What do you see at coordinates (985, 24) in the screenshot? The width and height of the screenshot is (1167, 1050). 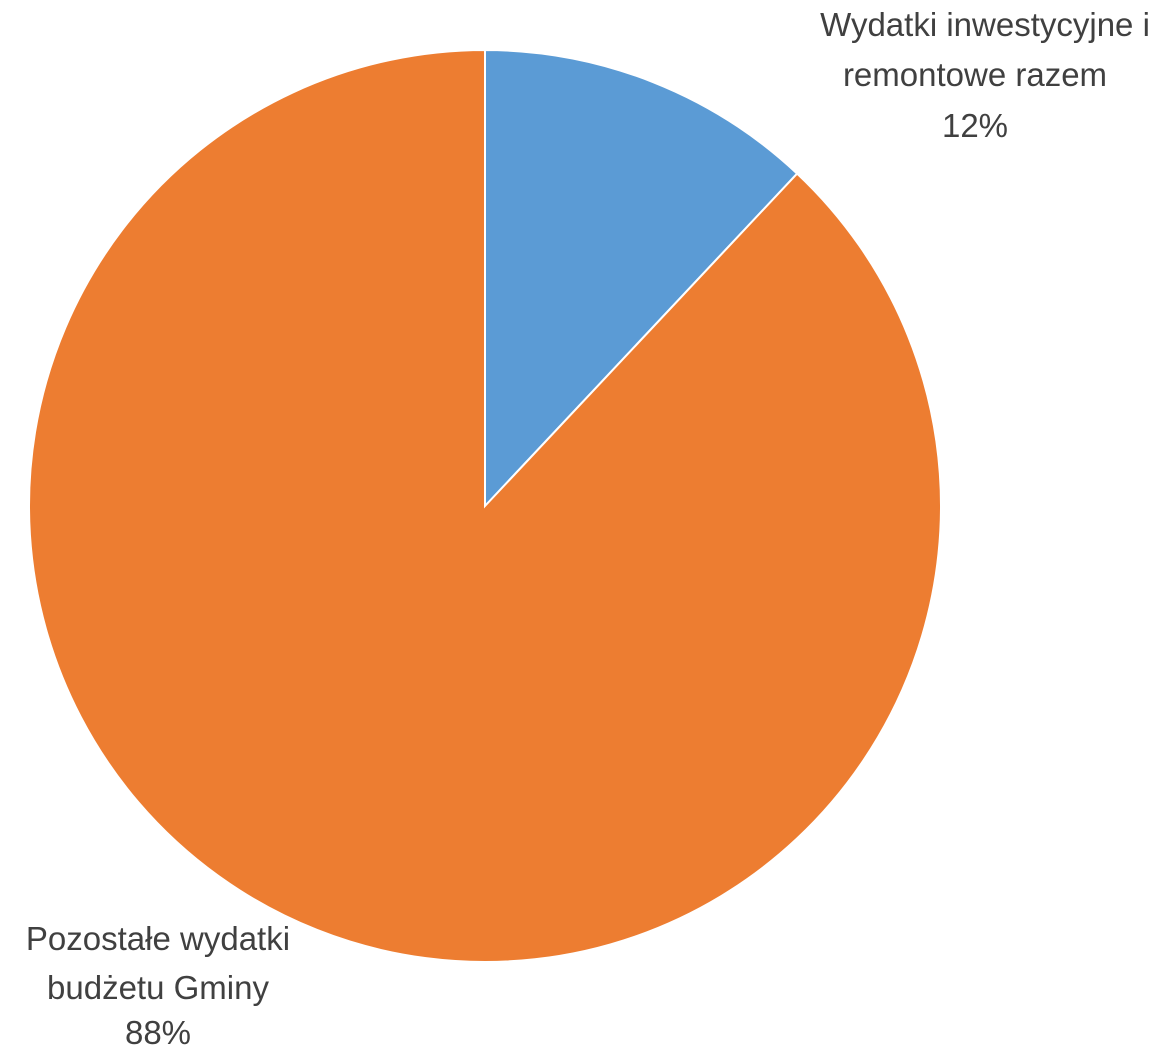 I see `slice-label-0-line-1: Wydatki inwestycyjne i` at bounding box center [985, 24].